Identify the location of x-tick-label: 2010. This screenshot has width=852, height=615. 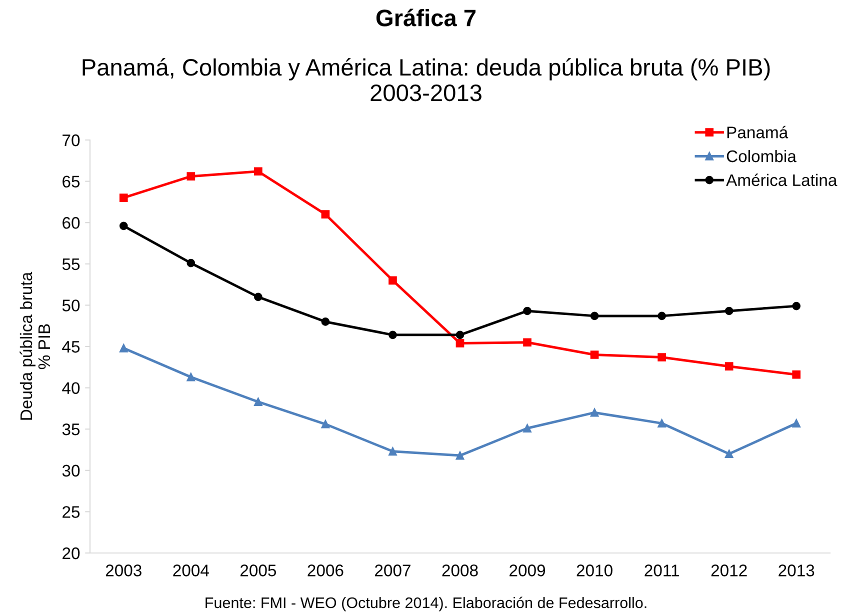
(594, 570).